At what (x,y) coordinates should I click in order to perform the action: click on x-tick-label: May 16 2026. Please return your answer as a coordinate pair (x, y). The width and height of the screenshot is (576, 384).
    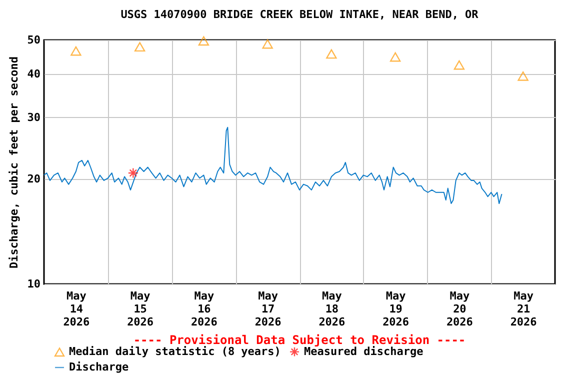
    Looking at the image, I should click on (204, 309).